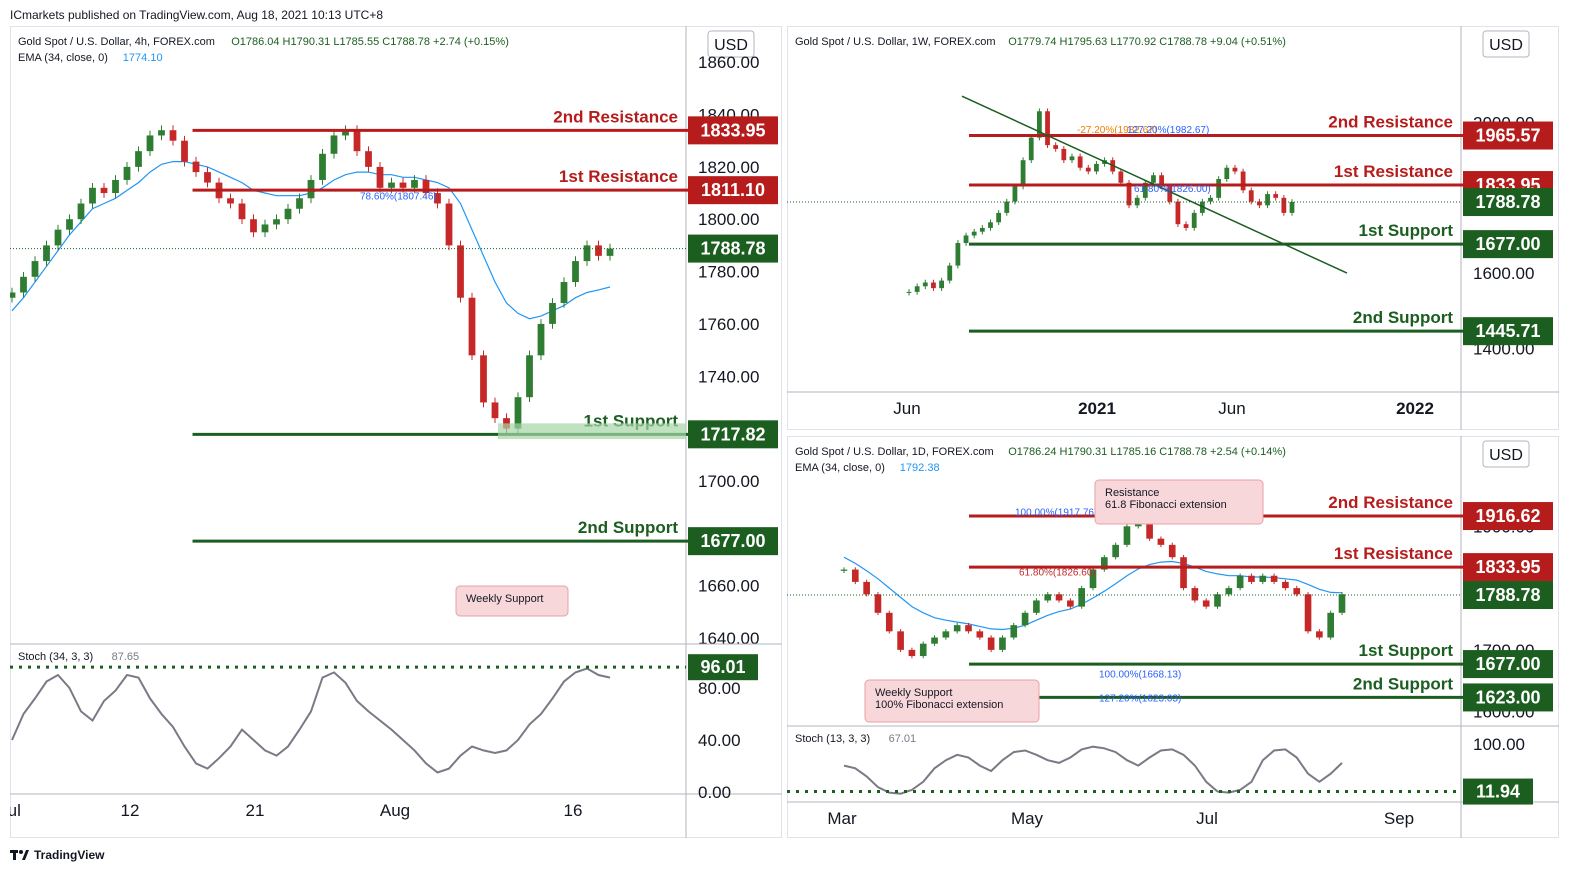 This screenshot has width=1589, height=887. Describe the element at coordinates (728, 638) in the screenshot. I see `y-tick-label: 1640.00` at that location.